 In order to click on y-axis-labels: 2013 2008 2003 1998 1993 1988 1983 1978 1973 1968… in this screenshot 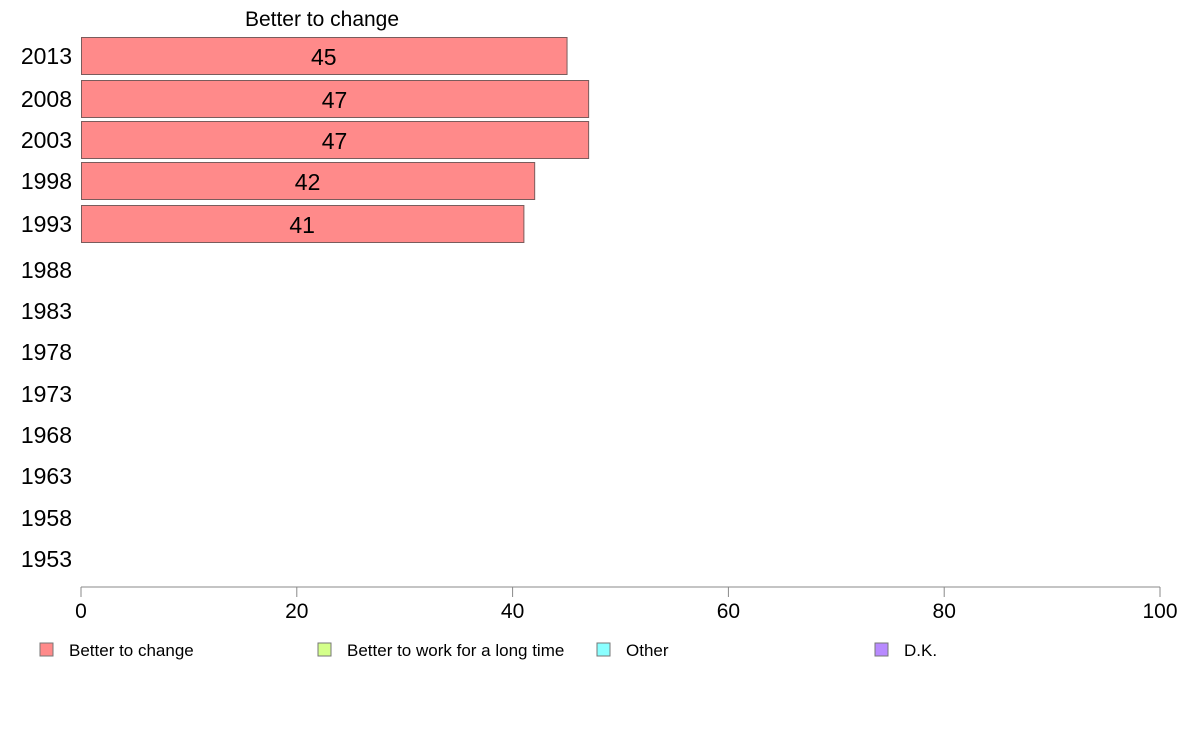, I will do `click(46, 307)`.